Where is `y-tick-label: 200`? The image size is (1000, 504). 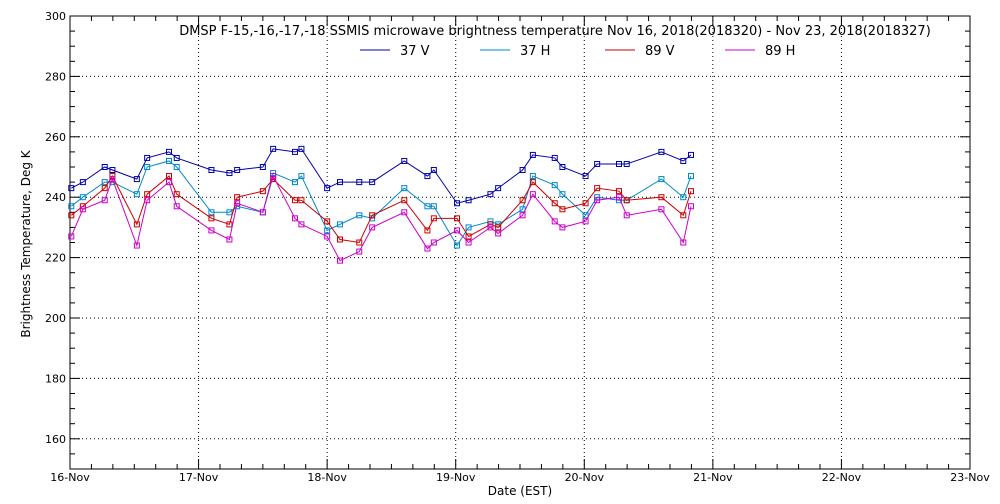 y-tick-label: 200 is located at coordinates (55, 318).